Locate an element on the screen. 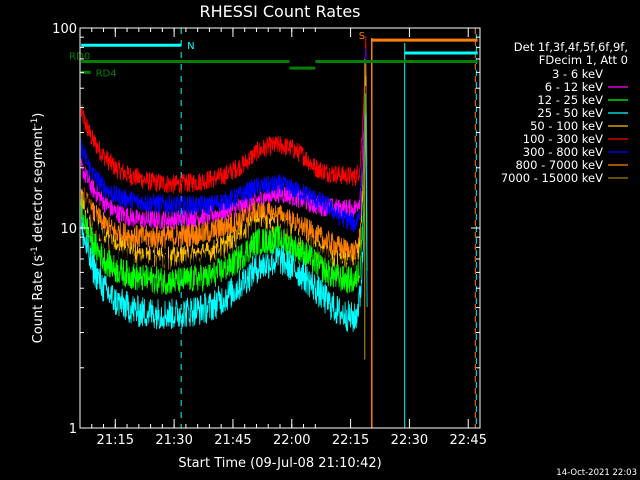  x-tick-label: 22:00 is located at coordinates (291, 440).